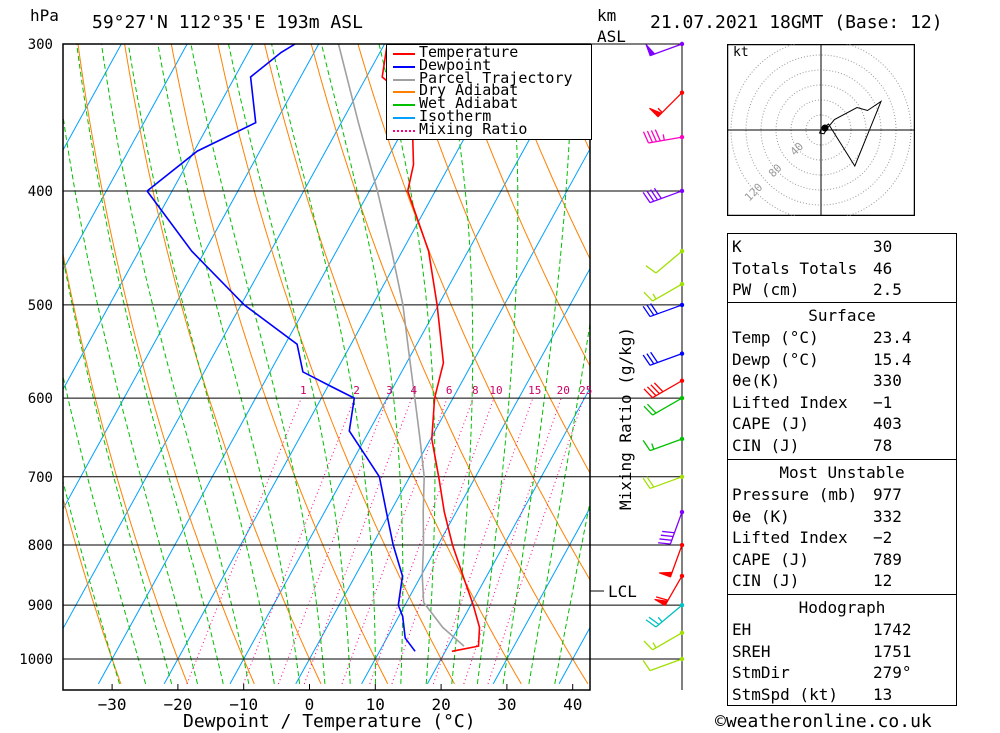  What do you see at coordinates (795, 494) in the screenshot?
I see `index-label: Pressure (mb)` at bounding box center [795, 494].